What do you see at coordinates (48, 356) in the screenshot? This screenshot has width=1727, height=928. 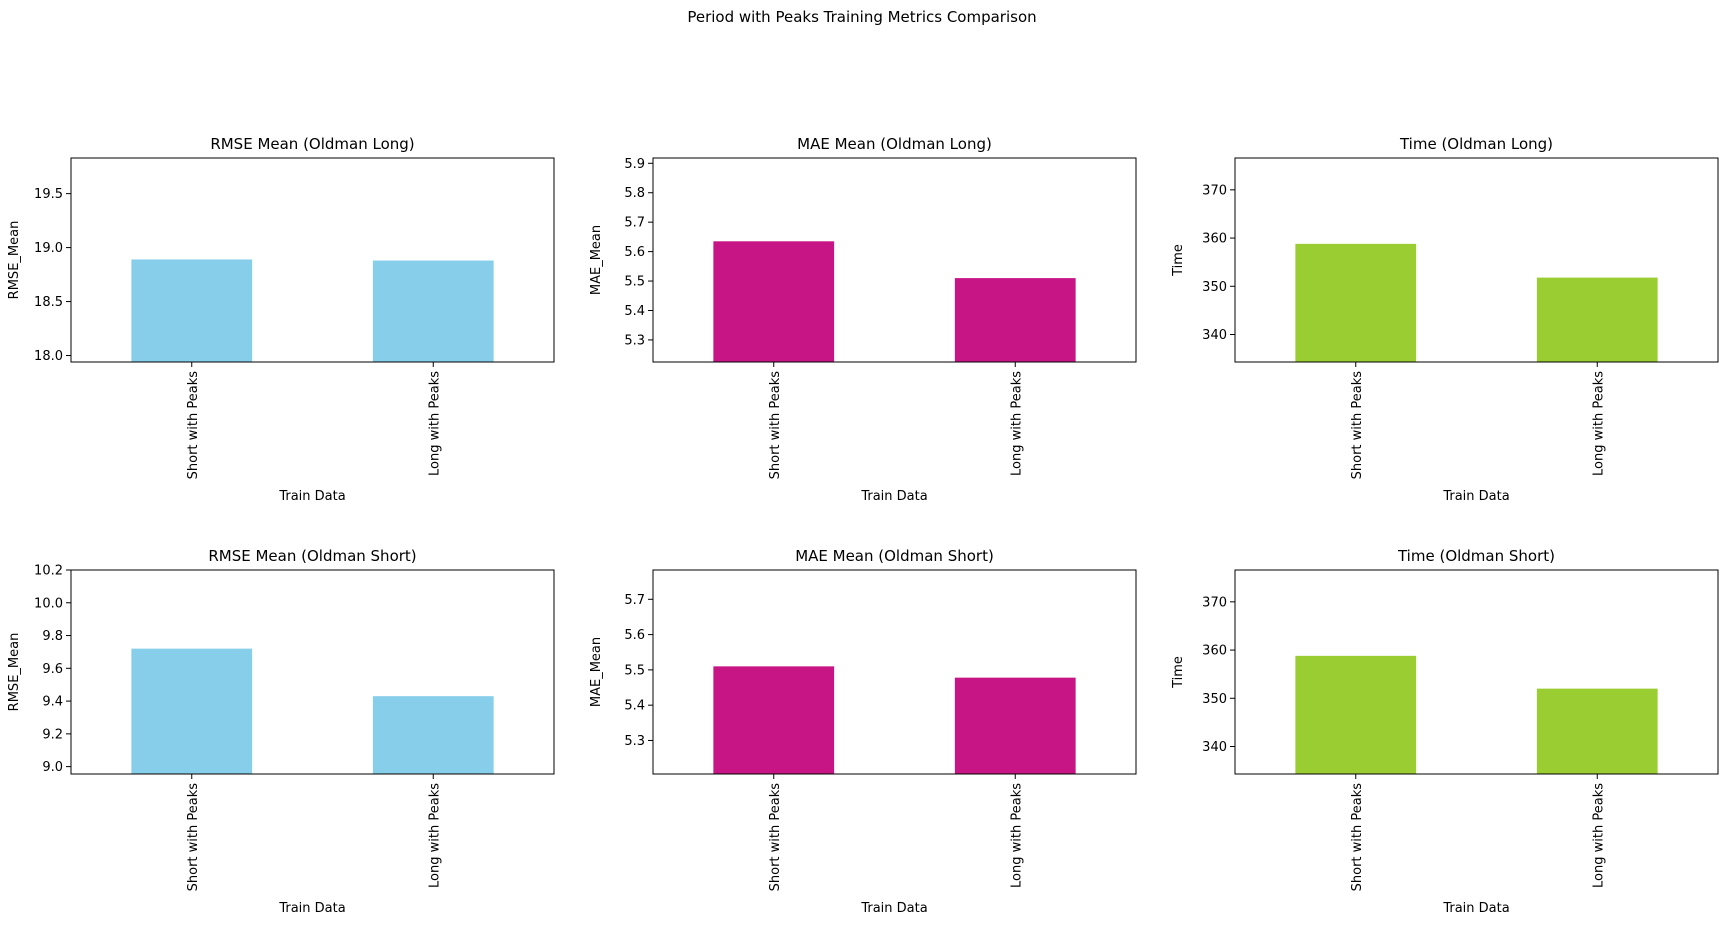 I see `y-tick-label: 18.0` at bounding box center [48, 356].